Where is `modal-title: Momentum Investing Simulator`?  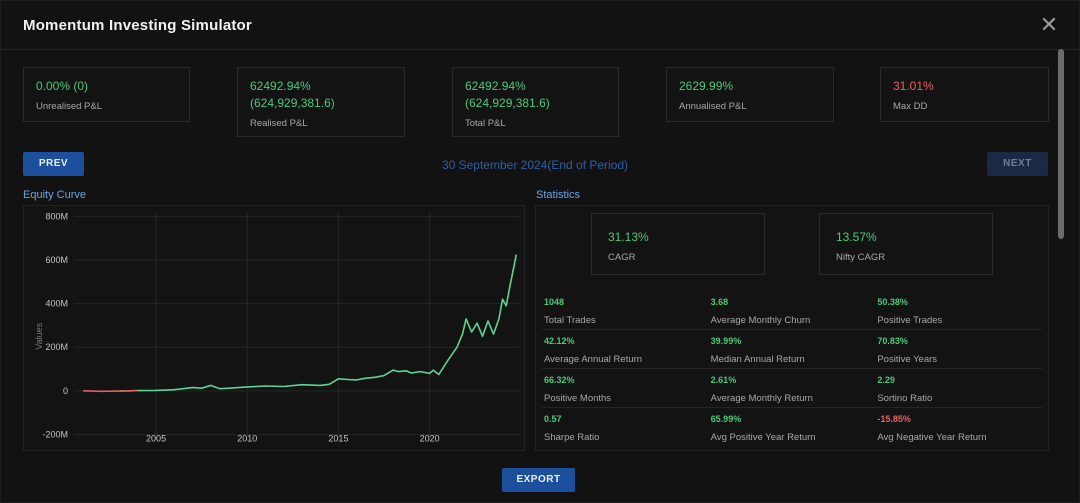 modal-title: Momentum Investing Simulator is located at coordinates (137, 25).